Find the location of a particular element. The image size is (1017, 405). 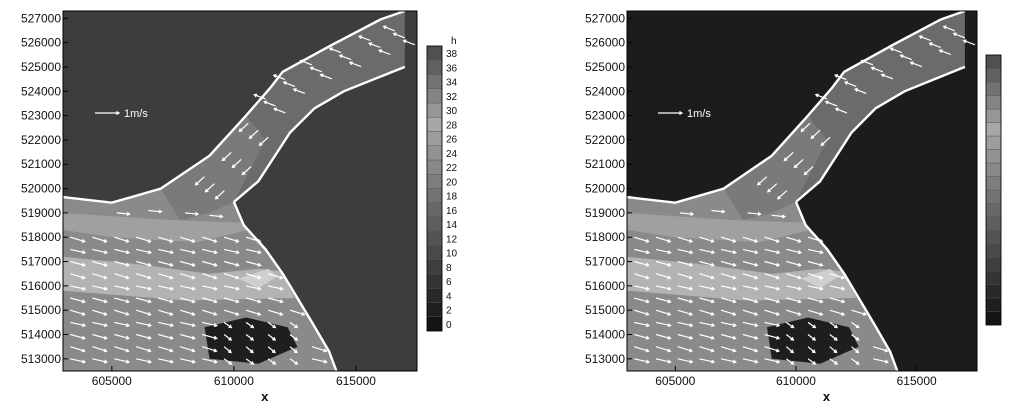

legend-tick-label: 12 is located at coordinates (452, 239).